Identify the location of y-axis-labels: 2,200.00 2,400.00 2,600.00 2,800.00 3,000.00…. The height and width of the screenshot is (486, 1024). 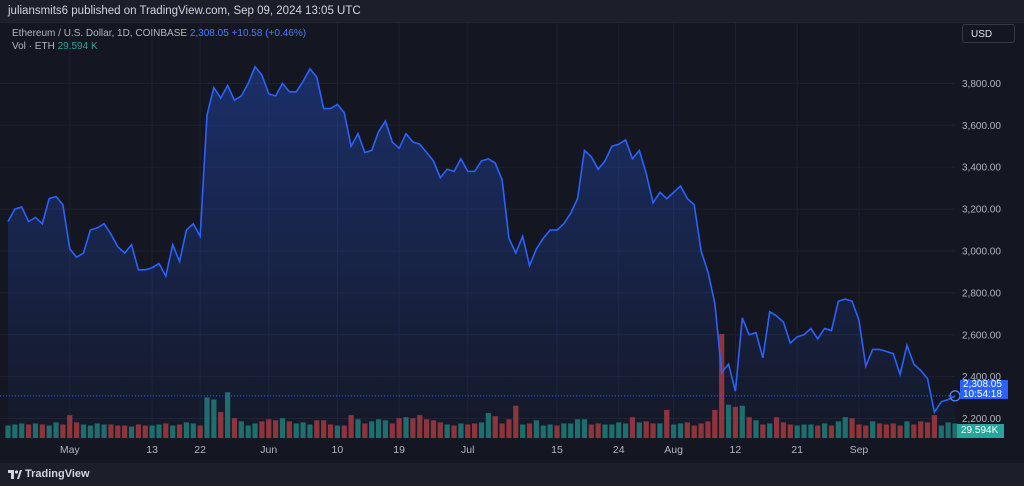
(981, 252).